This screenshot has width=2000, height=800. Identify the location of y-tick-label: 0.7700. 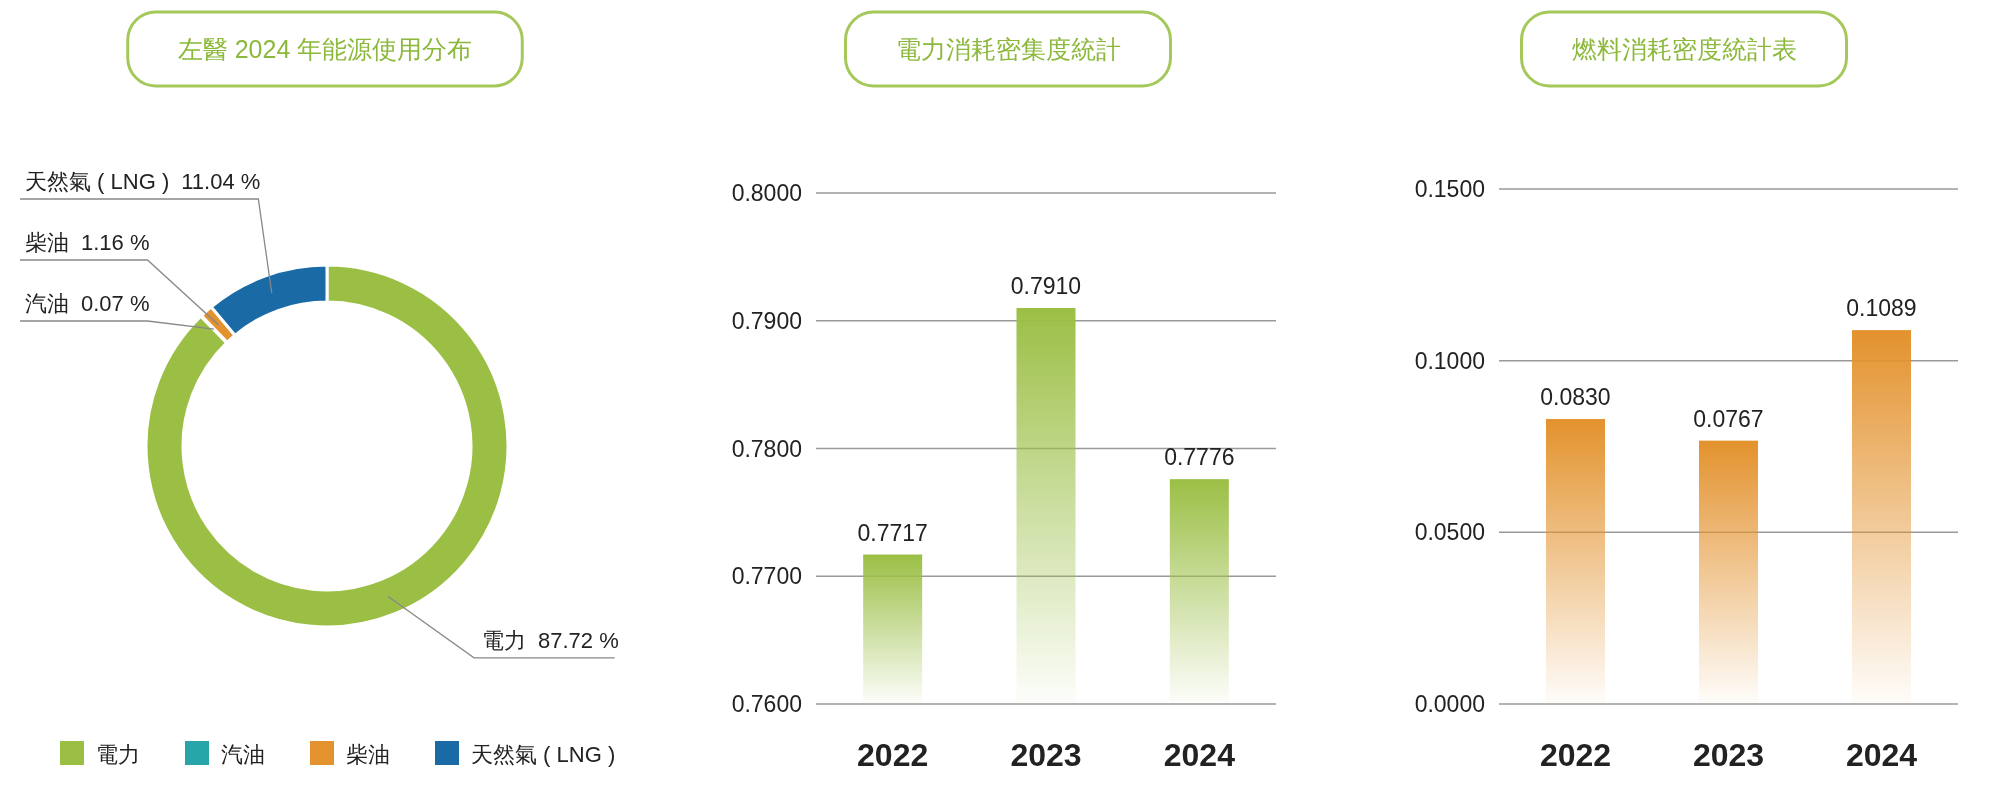
(766, 576).